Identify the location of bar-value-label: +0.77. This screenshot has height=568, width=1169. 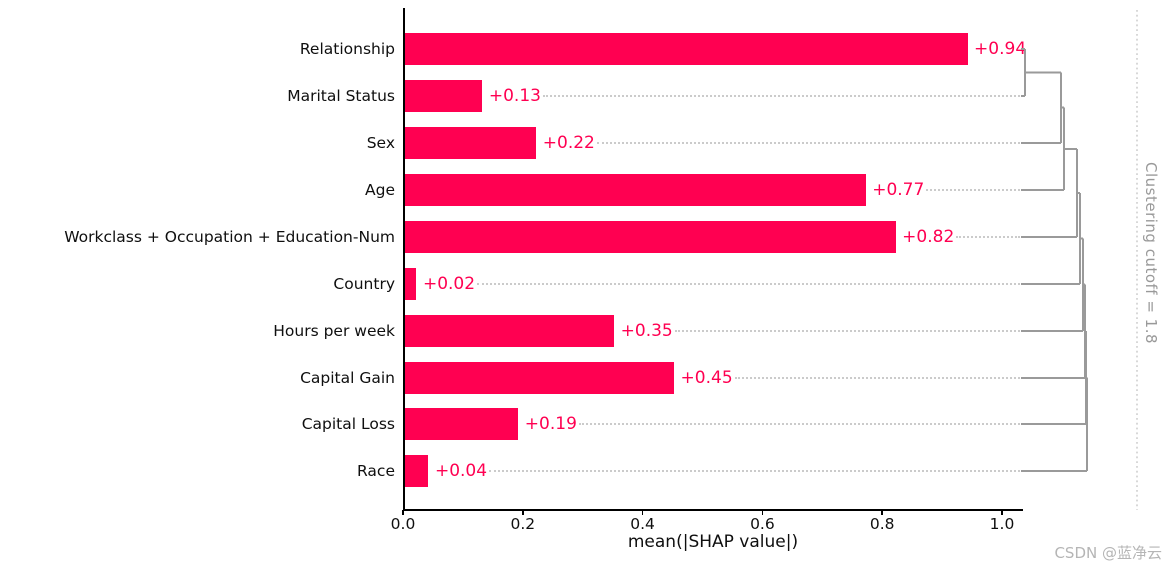
(898, 190).